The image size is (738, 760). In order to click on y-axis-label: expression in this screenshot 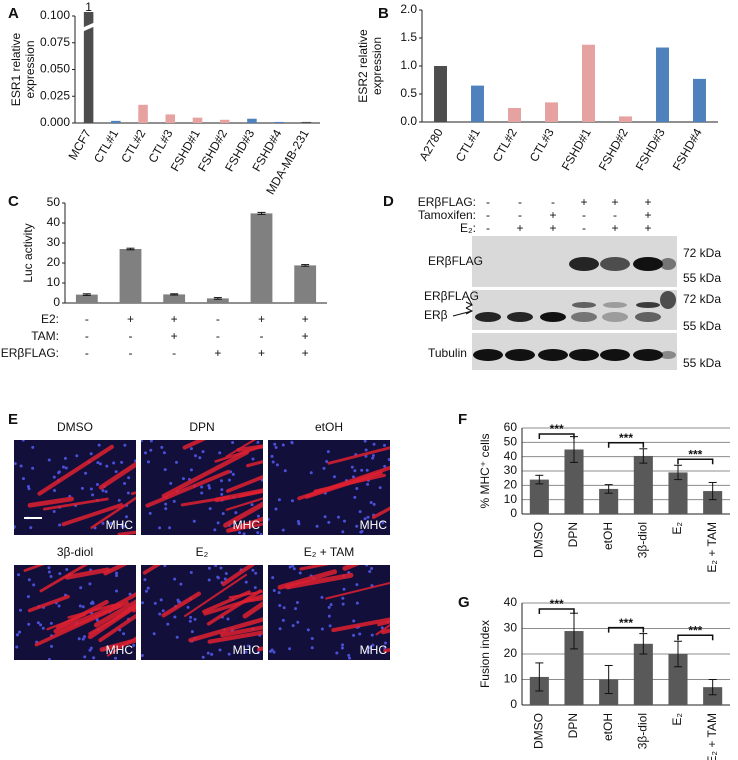, I will do `click(377, 66)`.